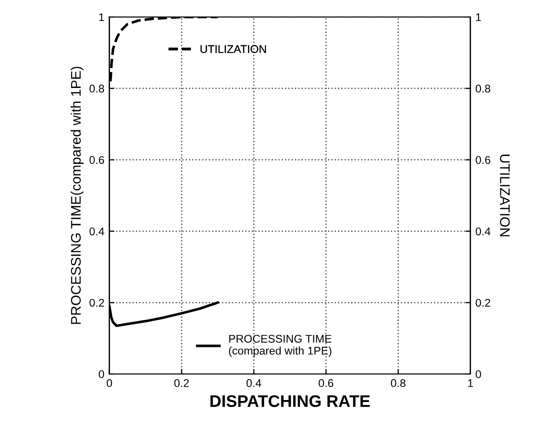 This screenshot has width=547, height=425. What do you see at coordinates (398, 383) in the screenshot?
I see `x-tick-label: 0.8` at bounding box center [398, 383].